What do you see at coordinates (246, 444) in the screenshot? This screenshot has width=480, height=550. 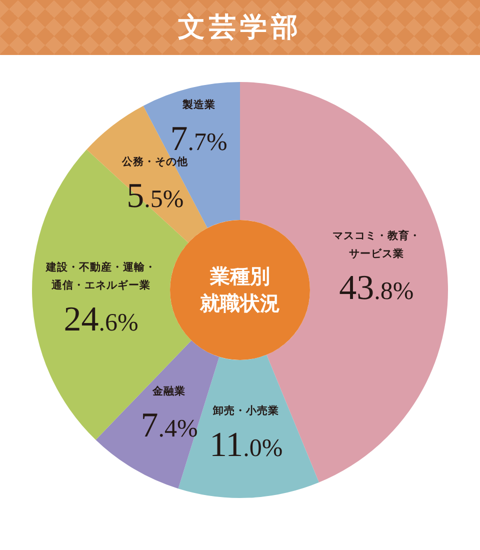 I see `data-label: 11.0%` at bounding box center [246, 444].